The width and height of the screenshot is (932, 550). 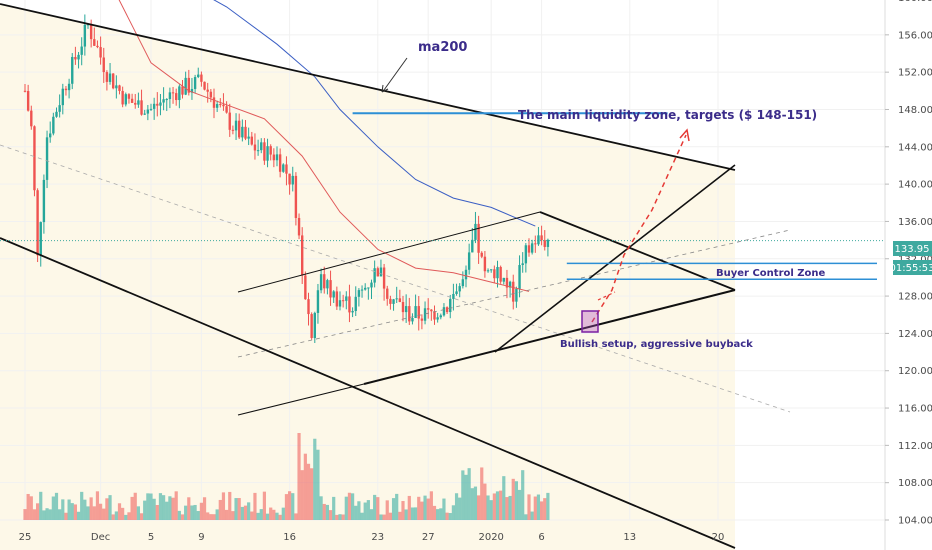 I want to click on buyer-control-zone-label: Buyer Control Zone, so click(x=771, y=273).